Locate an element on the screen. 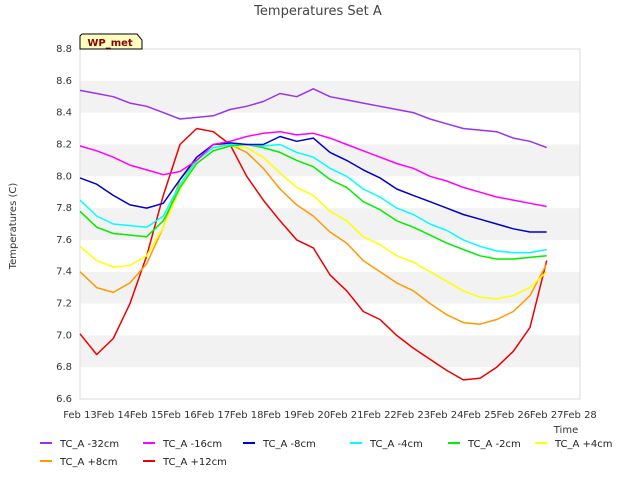  x-tick-label: Feb 19 is located at coordinates (280, 415).